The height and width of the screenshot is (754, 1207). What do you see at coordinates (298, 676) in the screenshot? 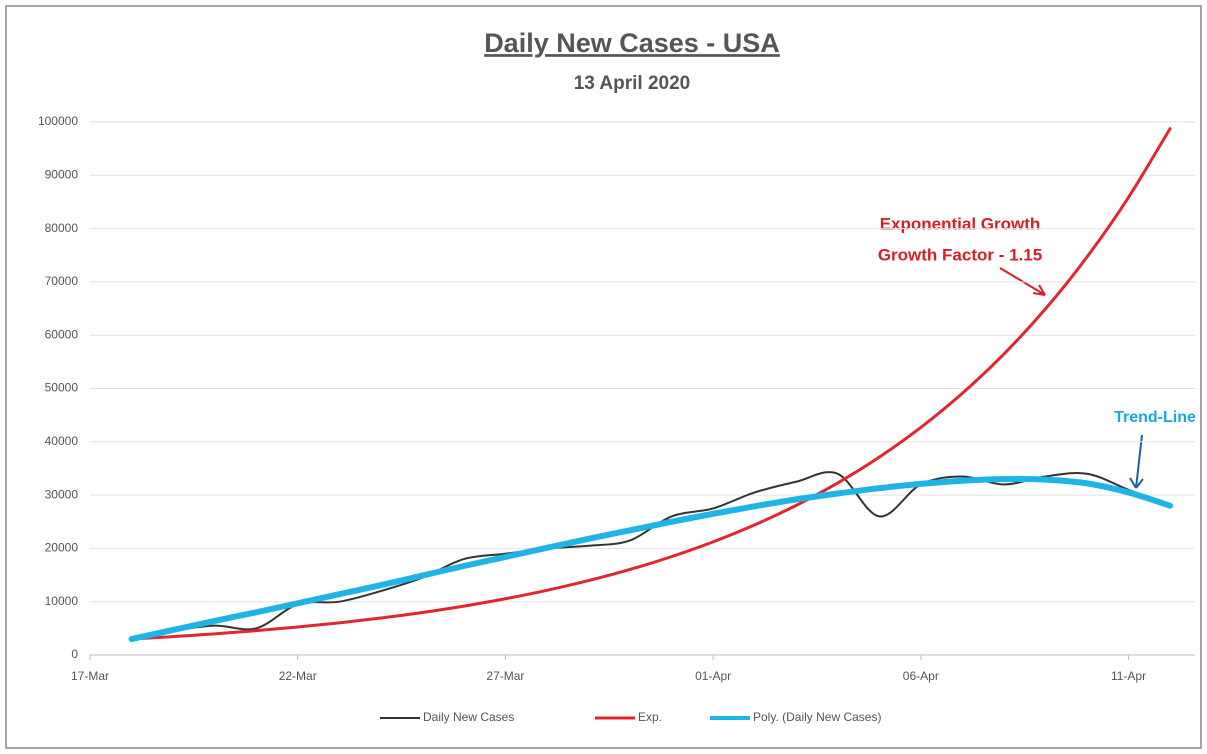
I see `x-tick-label: 22-Mar` at bounding box center [298, 676].